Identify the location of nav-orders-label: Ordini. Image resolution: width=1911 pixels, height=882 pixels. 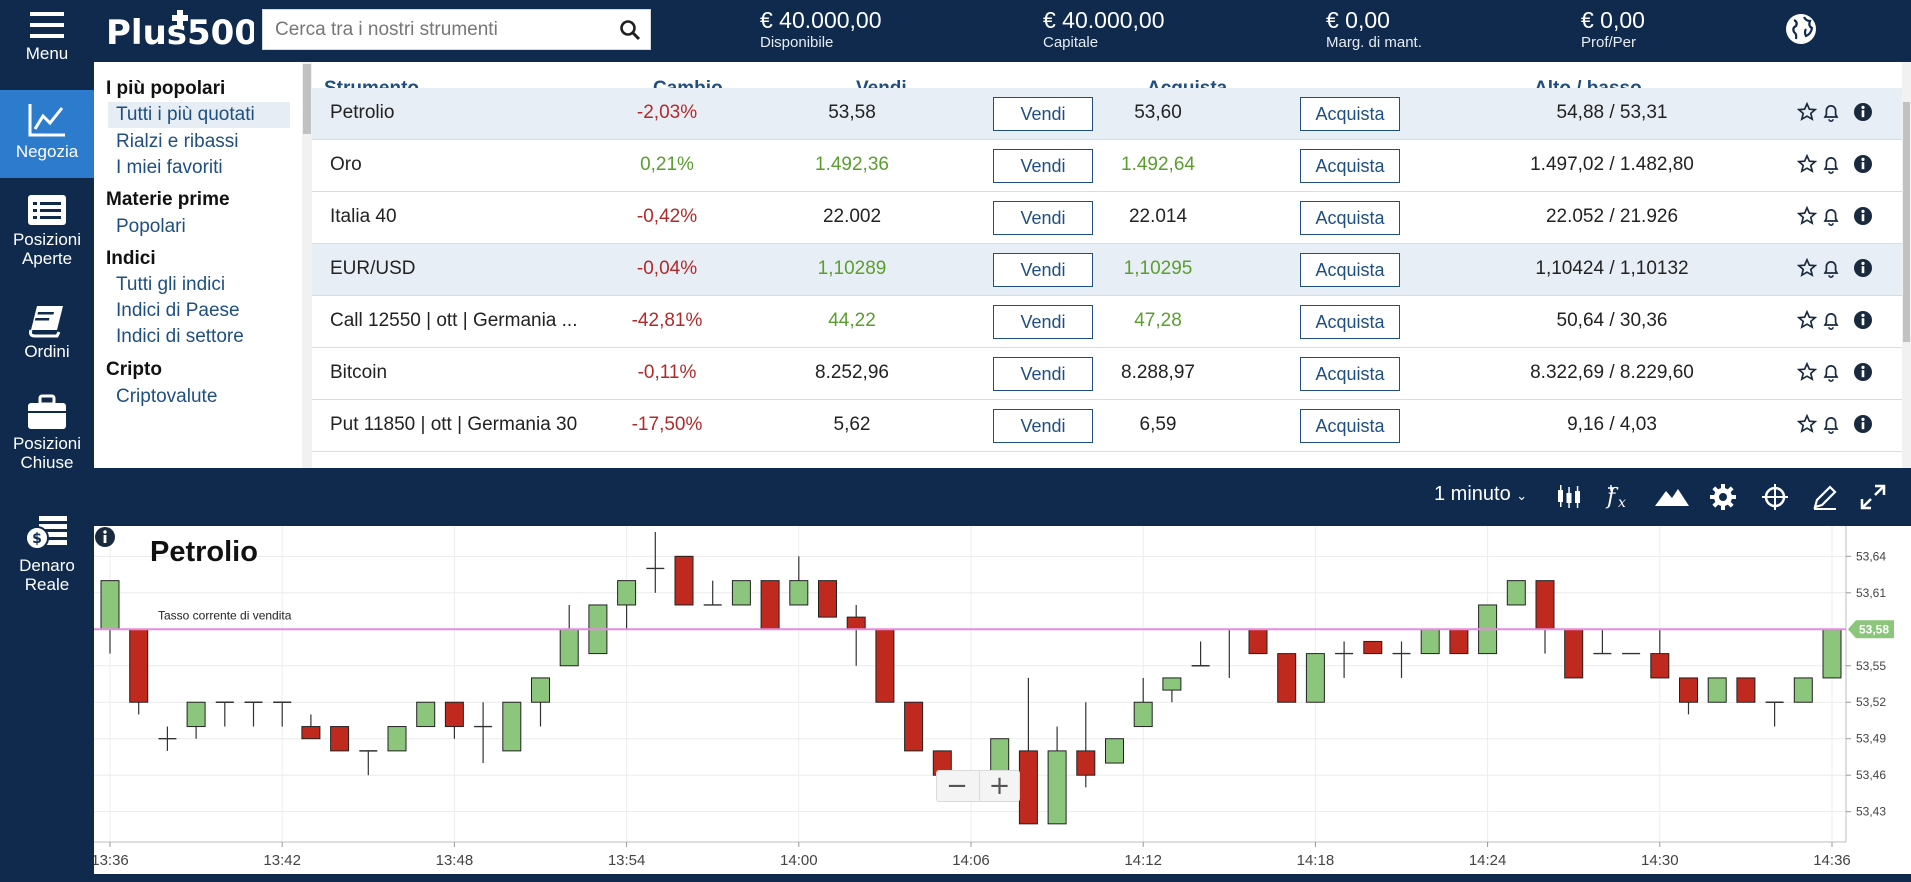
(47, 351).